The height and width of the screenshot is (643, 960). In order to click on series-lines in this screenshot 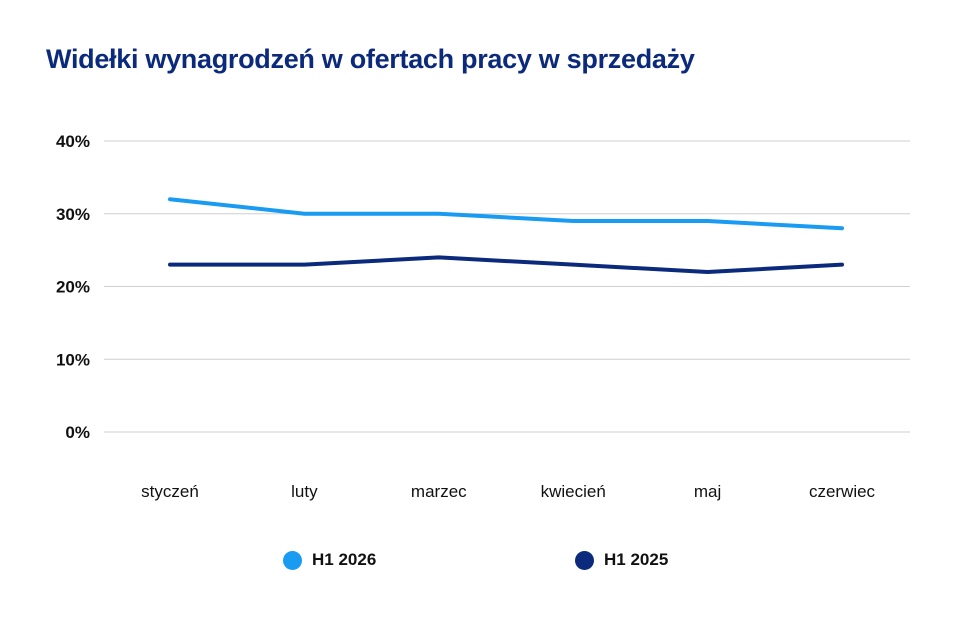, I will do `click(506, 235)`.